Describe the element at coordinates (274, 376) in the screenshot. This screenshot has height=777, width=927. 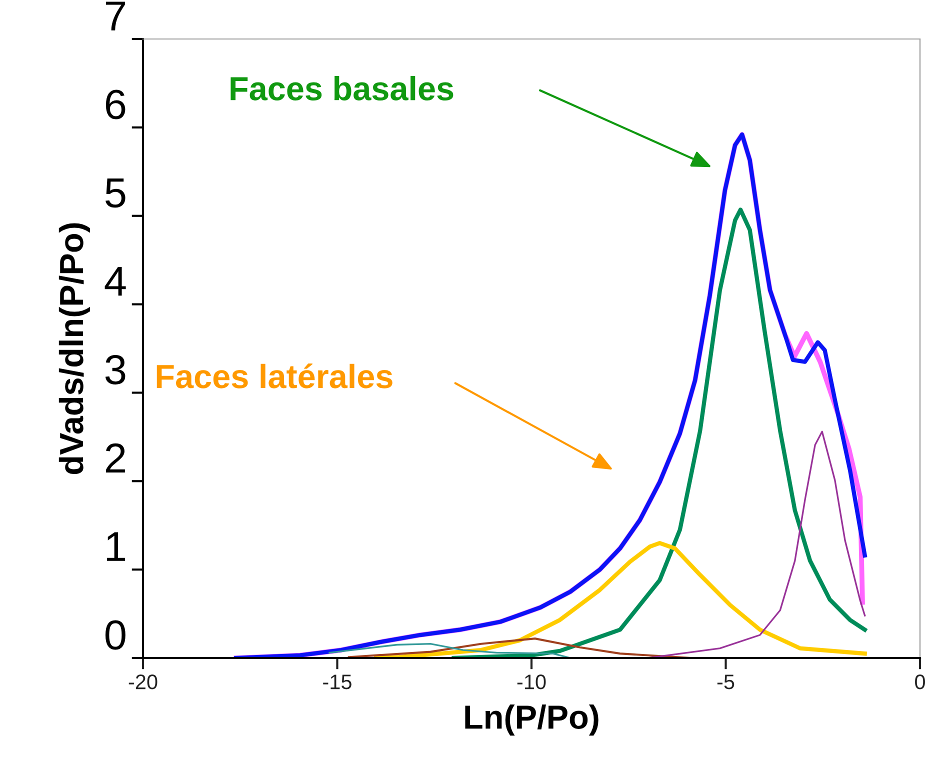
I see `annotation: Faces latérales` at that location.